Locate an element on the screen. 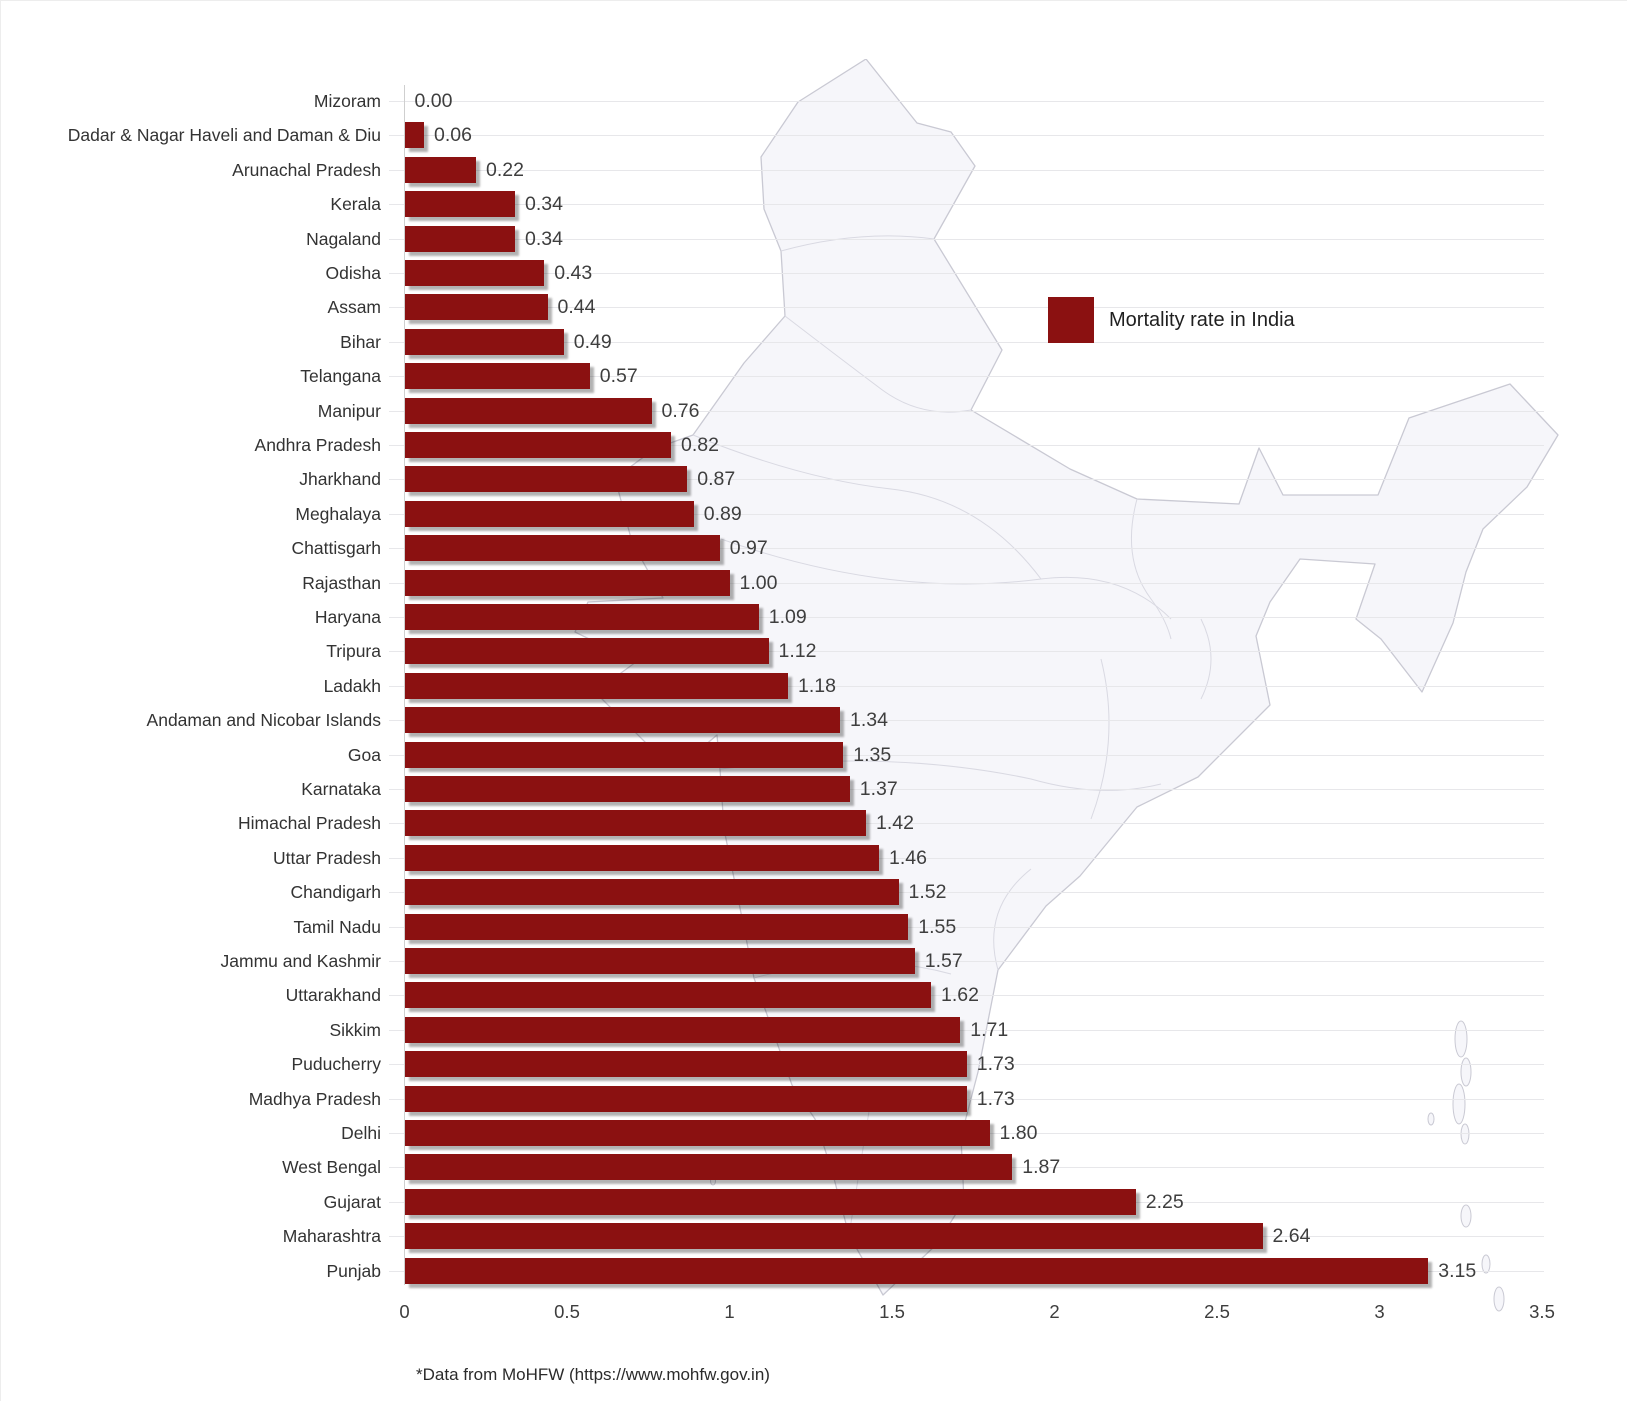  value-label: 1.57 is located at coordinates (943, 961).